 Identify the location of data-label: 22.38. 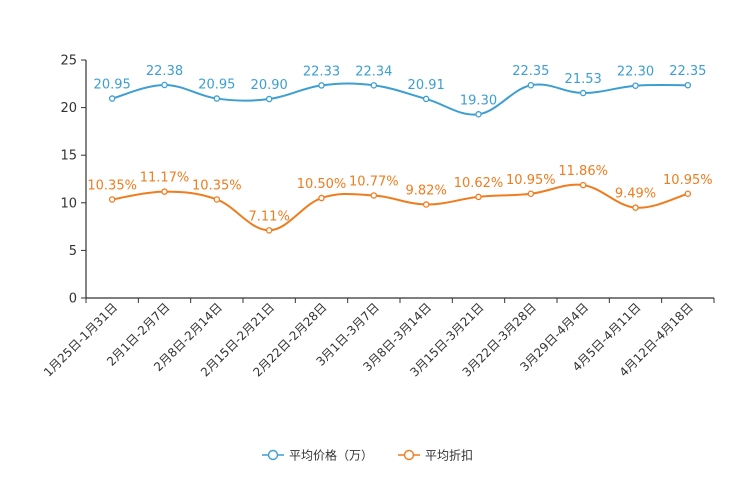
(164, 71).